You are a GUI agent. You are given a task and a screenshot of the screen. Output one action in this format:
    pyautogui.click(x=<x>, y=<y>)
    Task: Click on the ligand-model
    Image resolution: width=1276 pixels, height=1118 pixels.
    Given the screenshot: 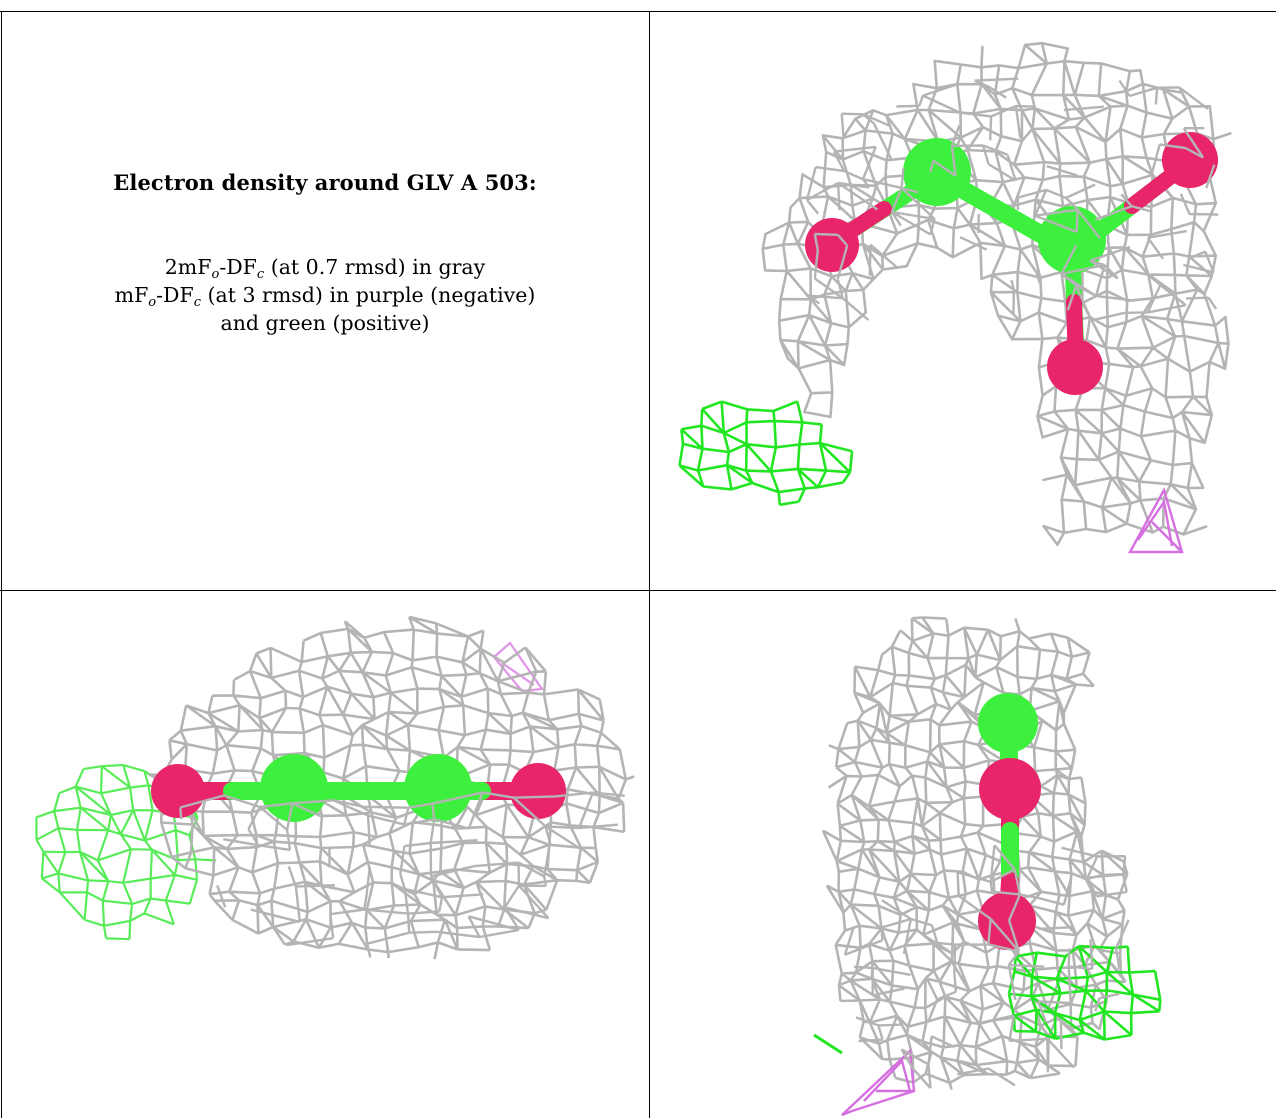 What is the action you would take?
    pyautogui.click(x=1009, y=821)
    